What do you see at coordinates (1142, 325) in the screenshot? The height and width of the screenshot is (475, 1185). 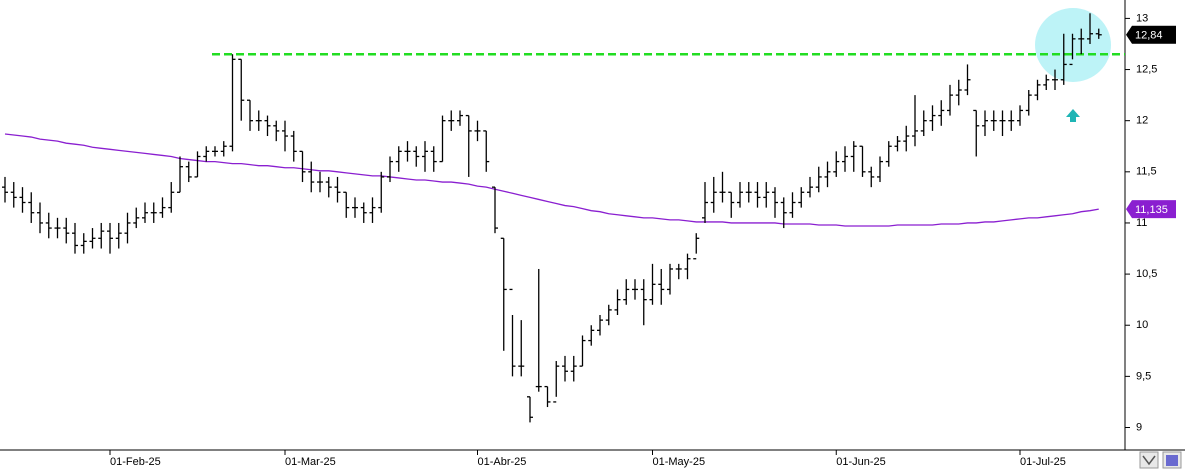 I see `y-tick-label: 10` at bounding box center [1142, 325].